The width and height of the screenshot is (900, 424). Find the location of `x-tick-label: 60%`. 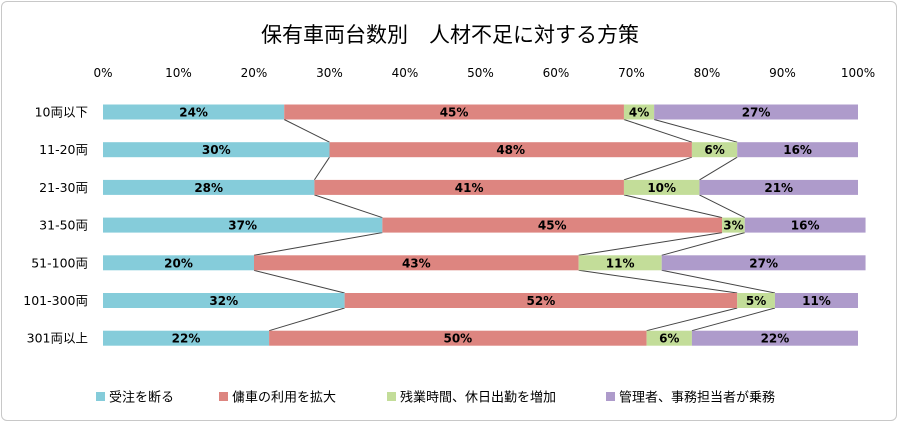

x-tick-label: 60% is located at coordinates (556, 73).